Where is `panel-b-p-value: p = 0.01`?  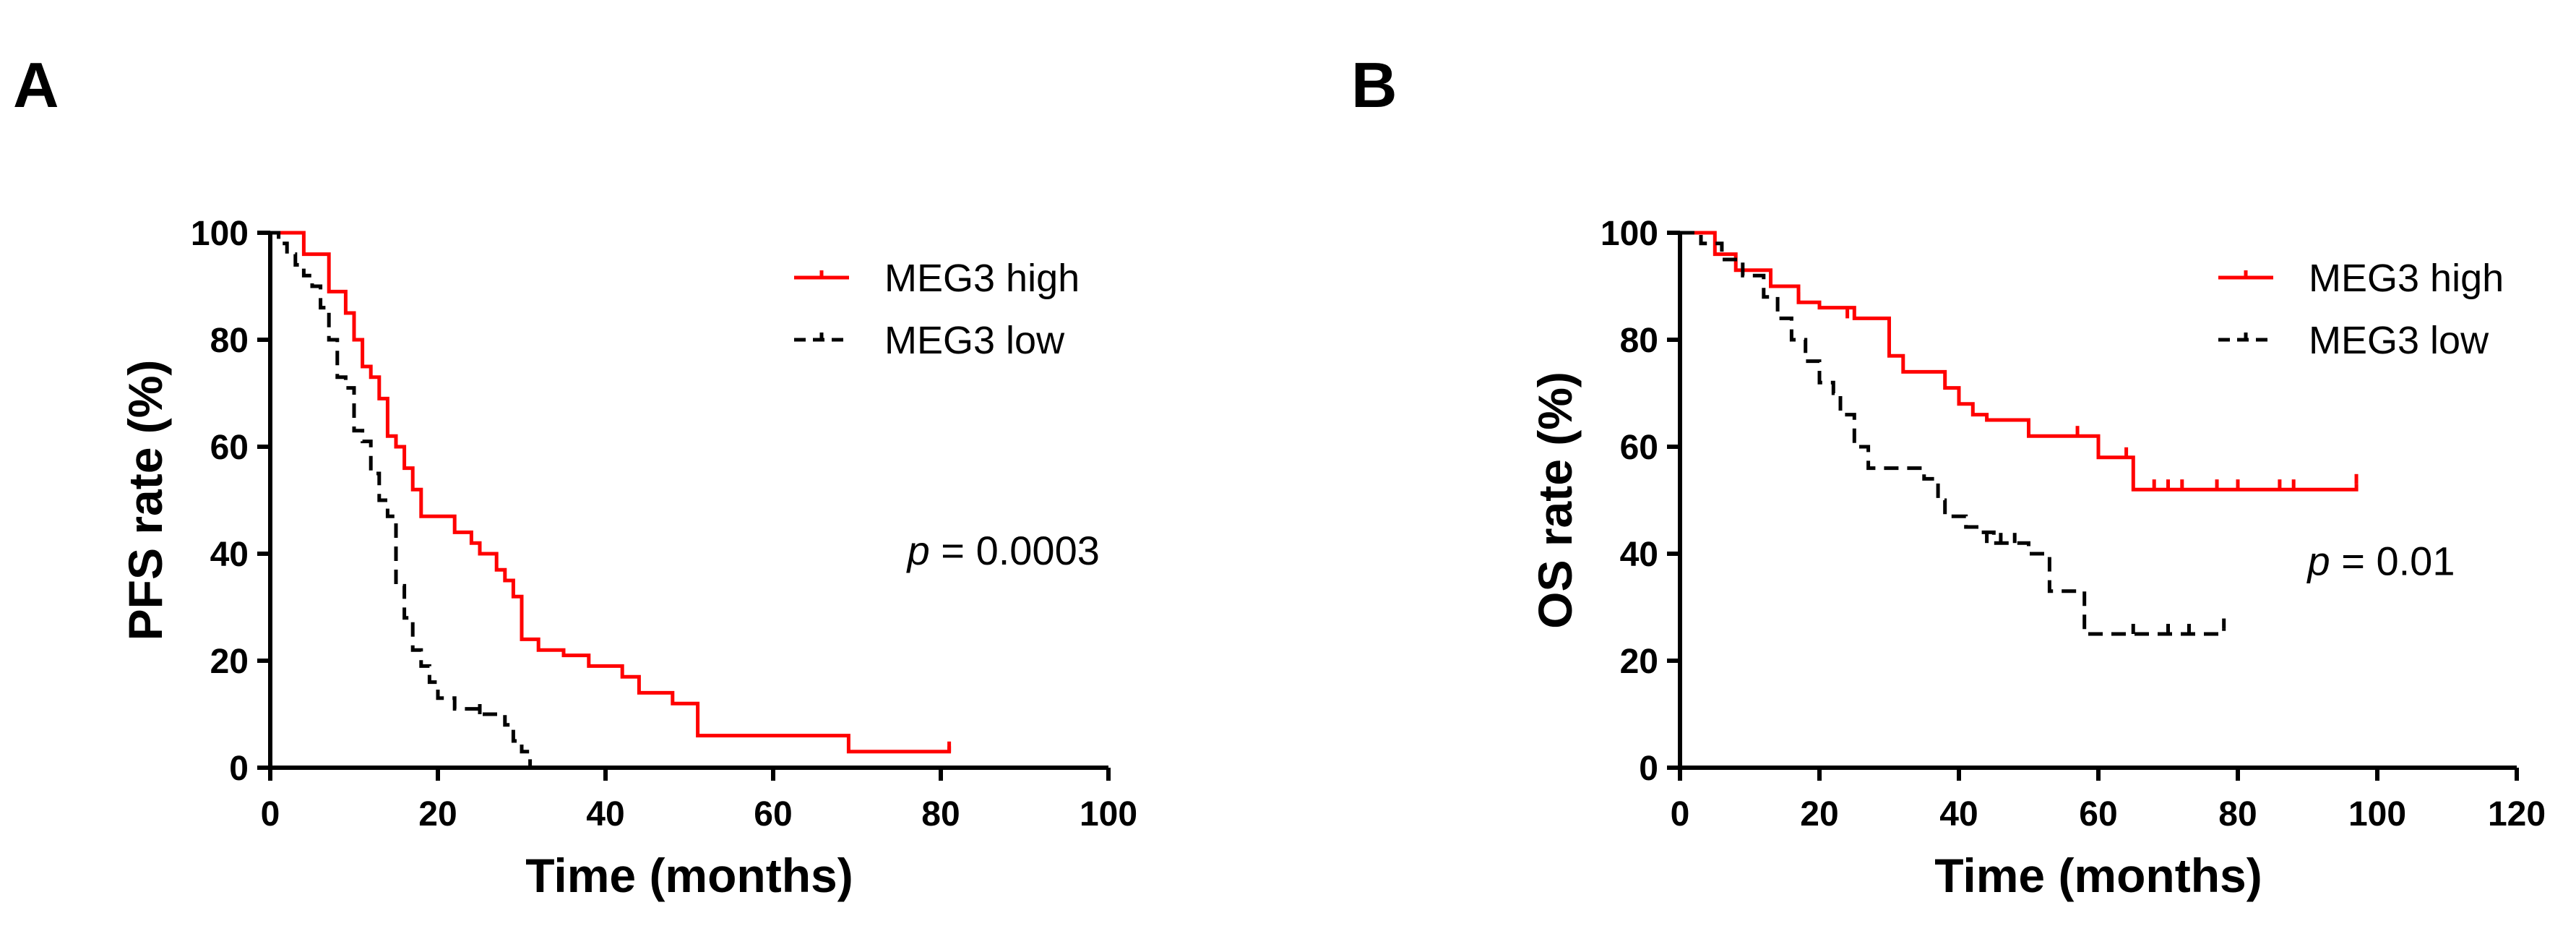
panel-b-p-value: p = 0.01 is located at coordinates (2380, 561).